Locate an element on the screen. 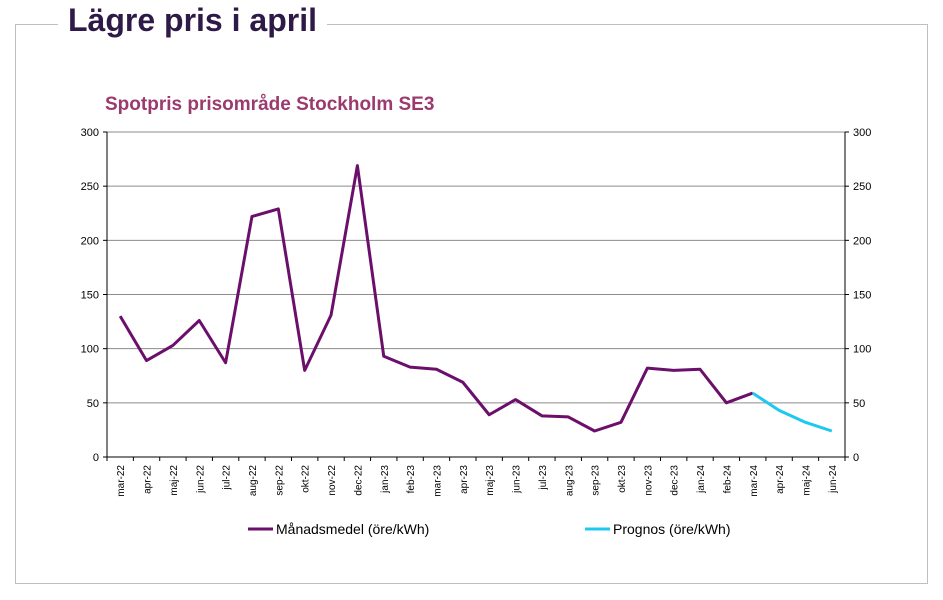 This screenshot has width=943, height=600. y-tick-label: 100 is located at coordinates (90, 350).